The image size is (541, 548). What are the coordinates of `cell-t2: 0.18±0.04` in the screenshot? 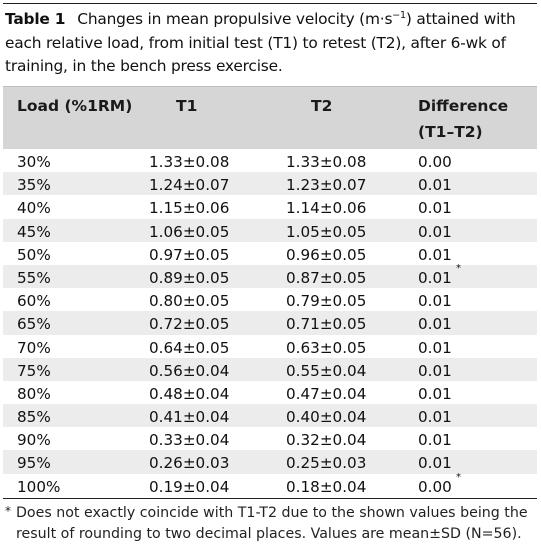 It's located at (326, 486).